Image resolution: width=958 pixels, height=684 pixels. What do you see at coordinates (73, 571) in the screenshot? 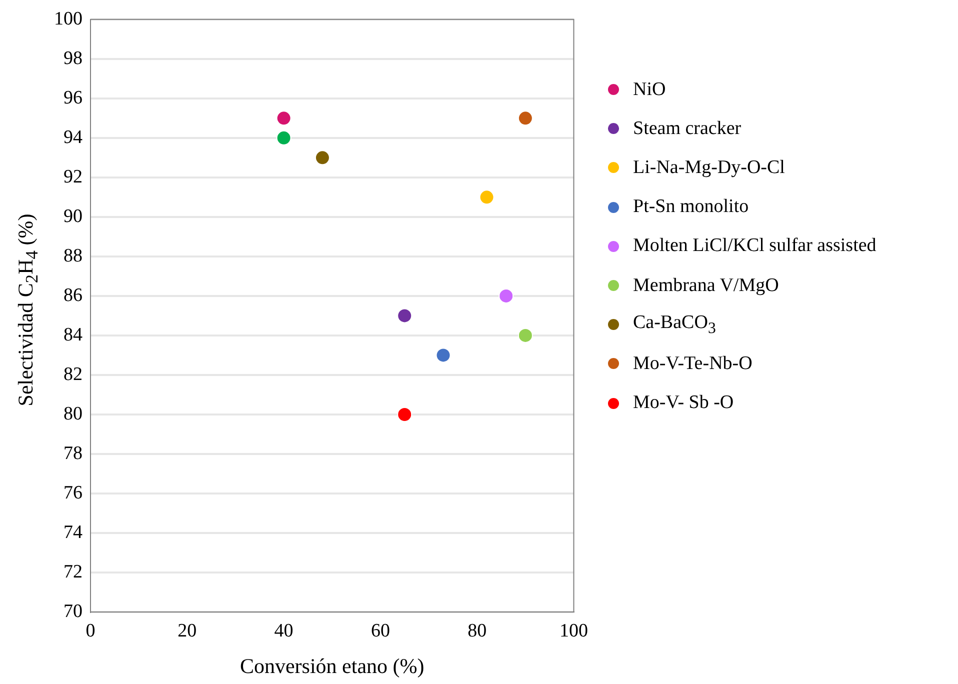
I see `y-tick-label: 72` at bounding box center [73, 571].